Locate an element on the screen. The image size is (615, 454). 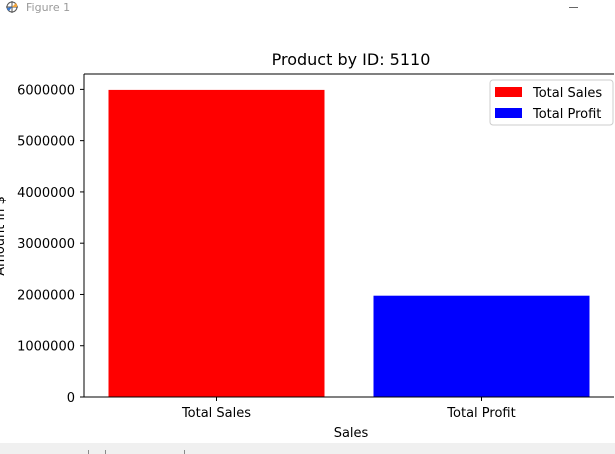
legend-label: Total Profit is located at coordinates (566, 114).